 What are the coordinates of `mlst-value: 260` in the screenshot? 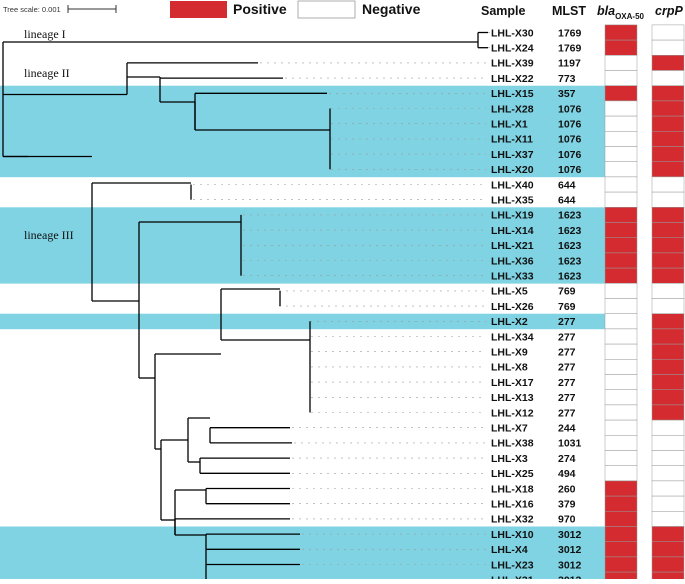 It's located at (567, 489).